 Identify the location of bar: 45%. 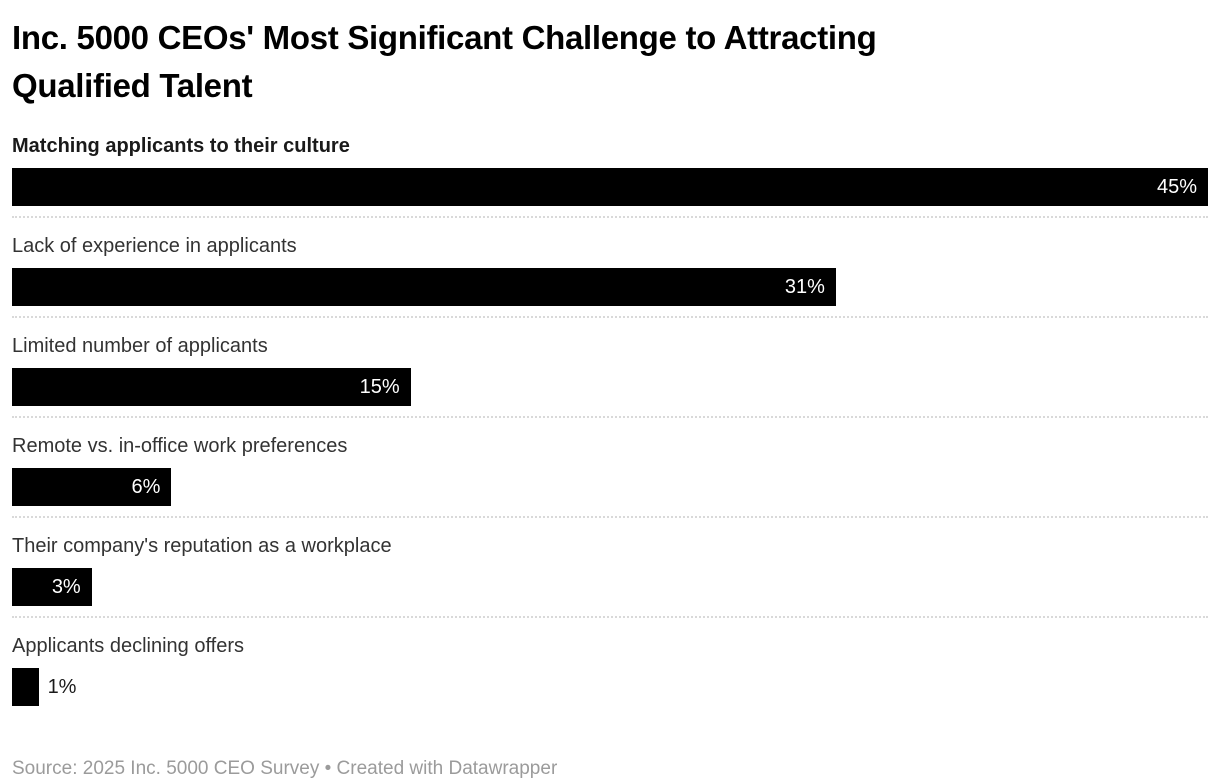
(610, 187).